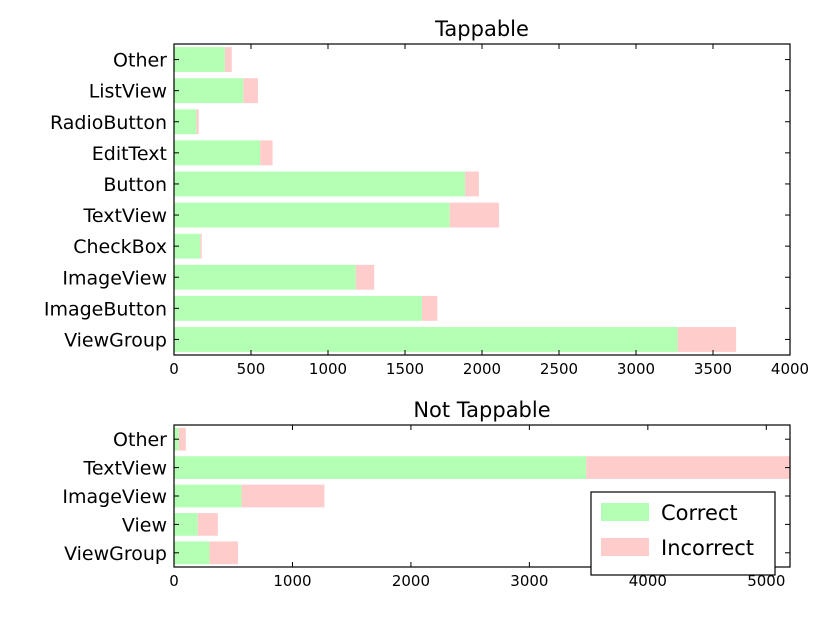 The image size is (830, 623). Describe the element at coordinates (129, 154) in the screenshot. I see `y-tick-label: EditText` at that location.